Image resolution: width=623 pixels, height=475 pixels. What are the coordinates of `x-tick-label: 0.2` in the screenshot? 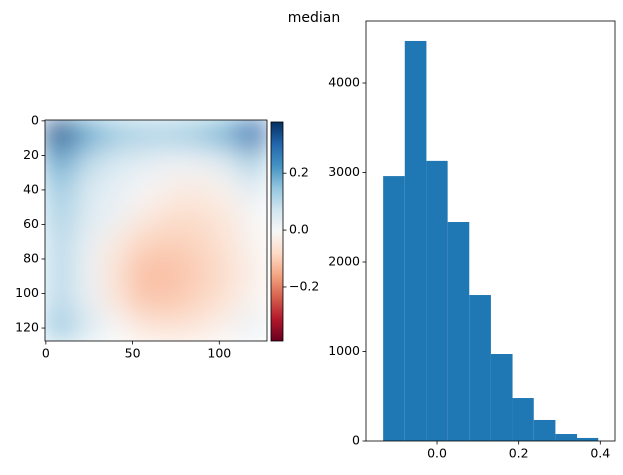 It's located at (519, 453).